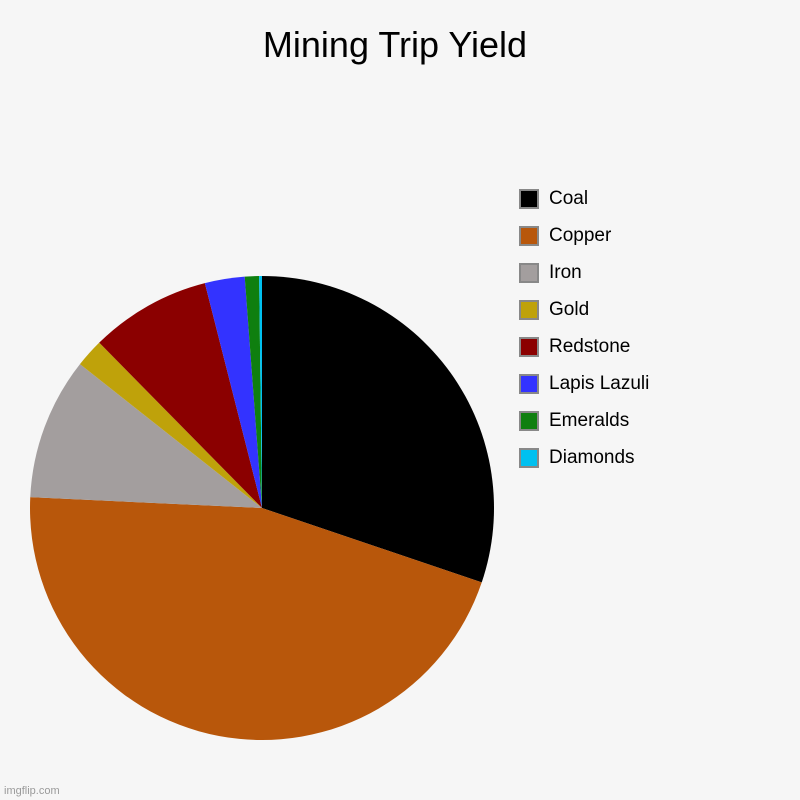 This screenshot has width=800, height=800. What do you see at coordinates (580, 235) in the screenshot?
I see `legend-label: Copper` at bounding box center [580, 235].